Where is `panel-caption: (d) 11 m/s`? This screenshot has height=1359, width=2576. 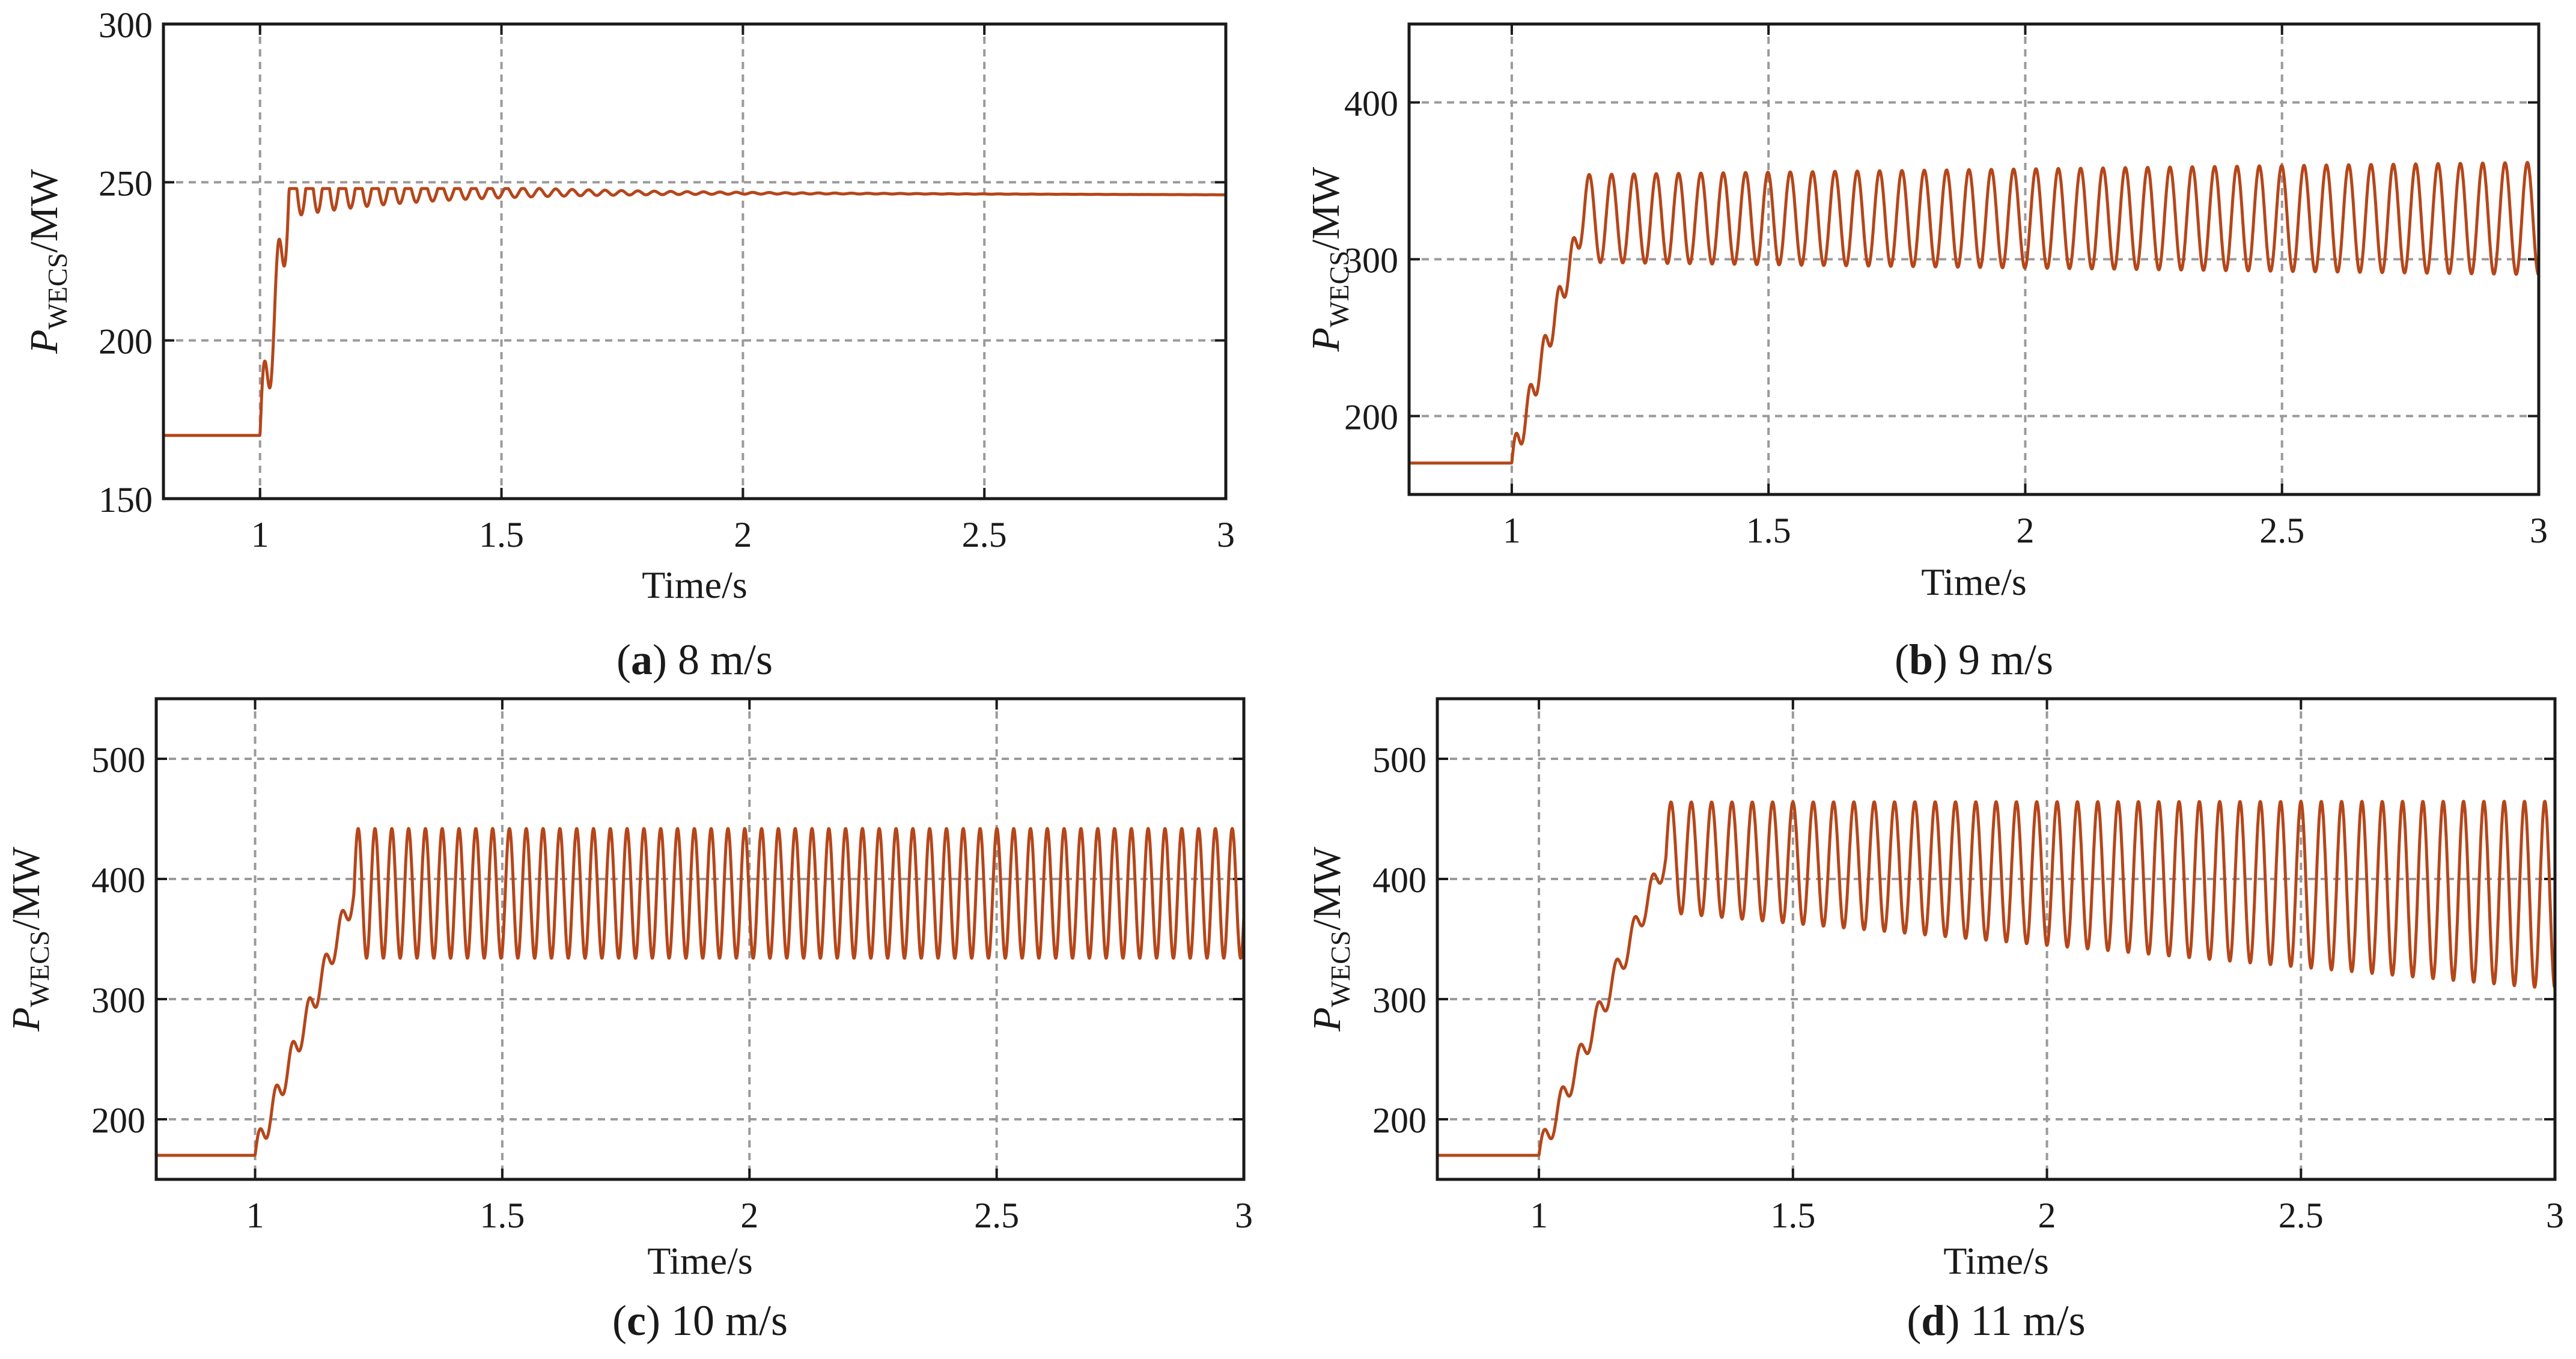
panel-caption: (d) 11 m/s is located at coordinates (1996, 1321).